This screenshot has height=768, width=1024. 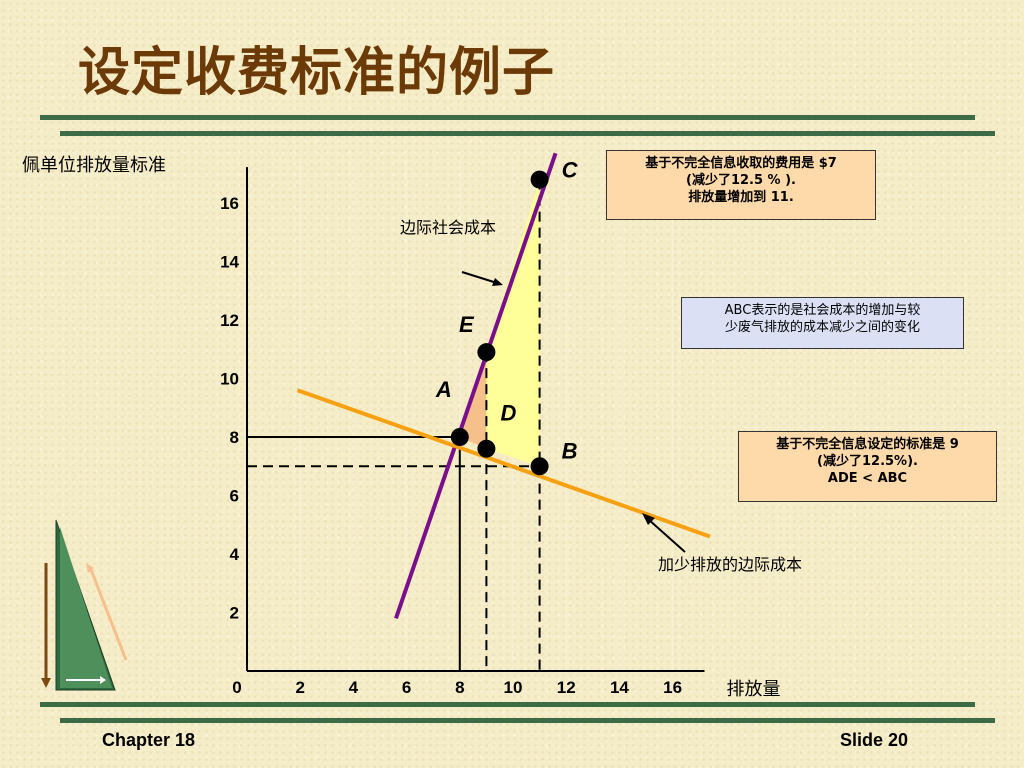 What do you see at coordinates (443, 389) in the screenshot?
I see `point-label-a: A` at bounding box center [443, 389].